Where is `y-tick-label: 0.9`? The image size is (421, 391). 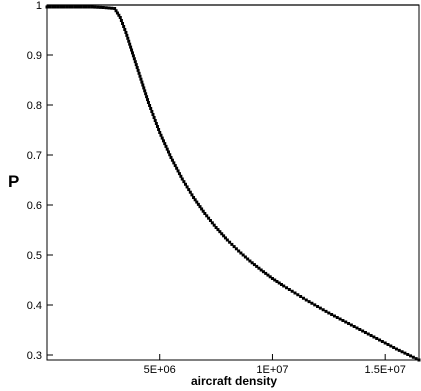
y-tick-label: 0.9 is located at coordinates (34, 56).